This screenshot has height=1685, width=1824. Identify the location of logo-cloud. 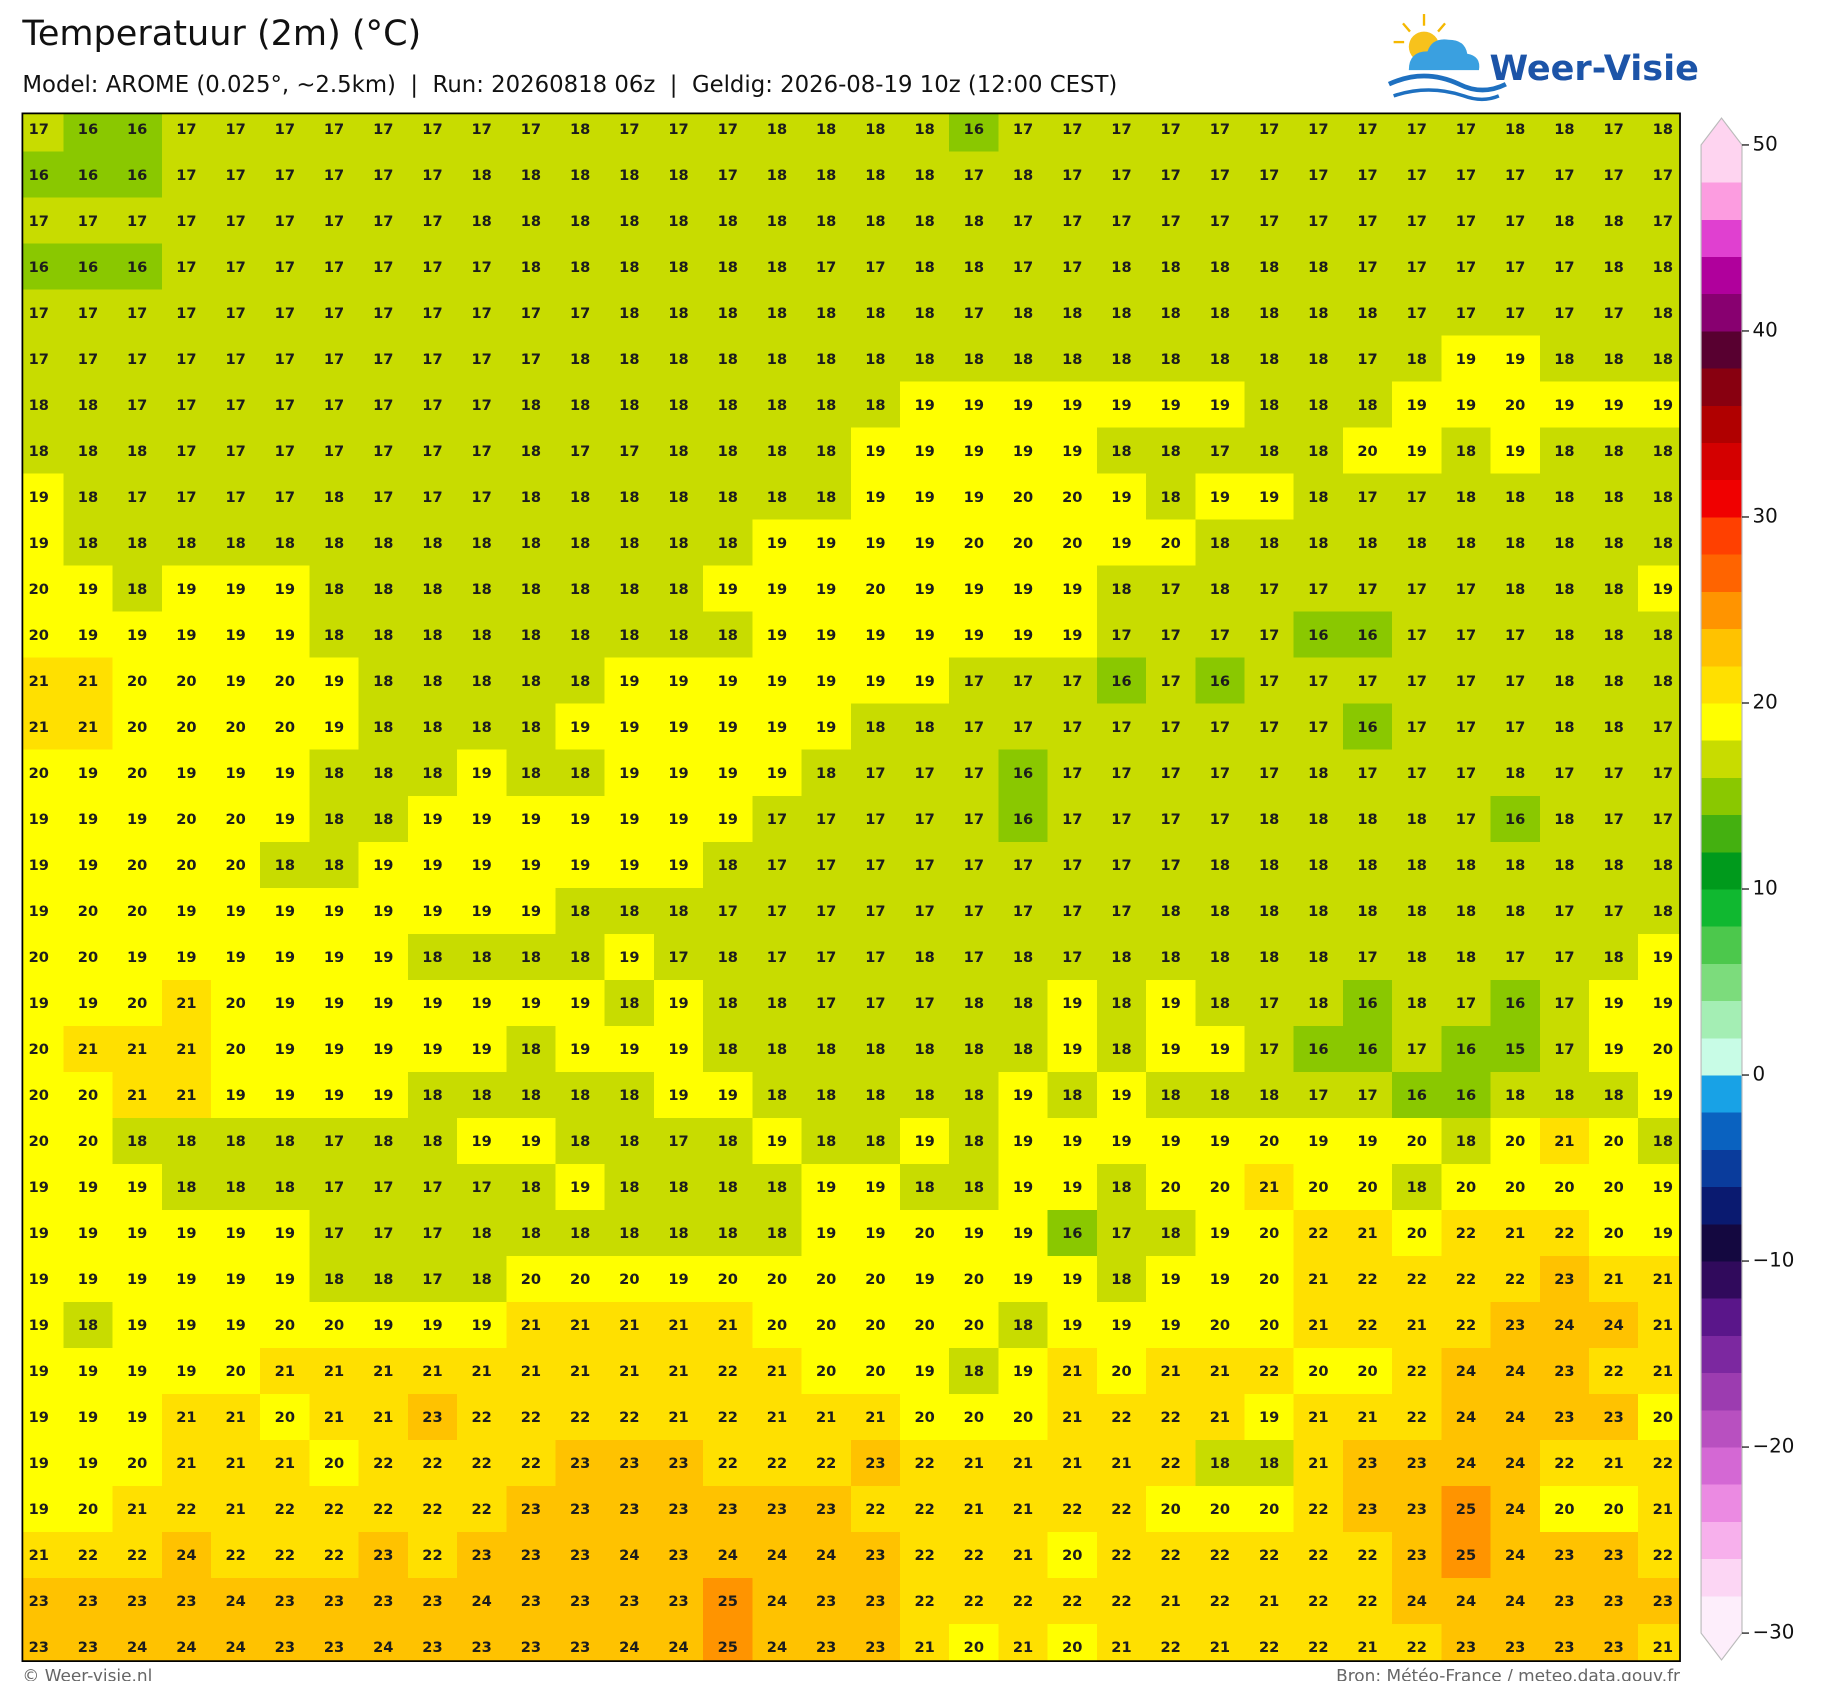
(1444, 55).